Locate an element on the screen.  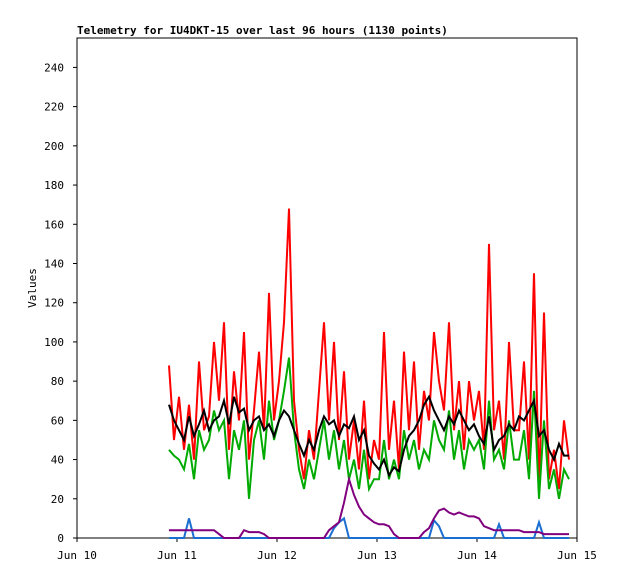
y-tick-label: 60 is located at coordinates (57, 420).